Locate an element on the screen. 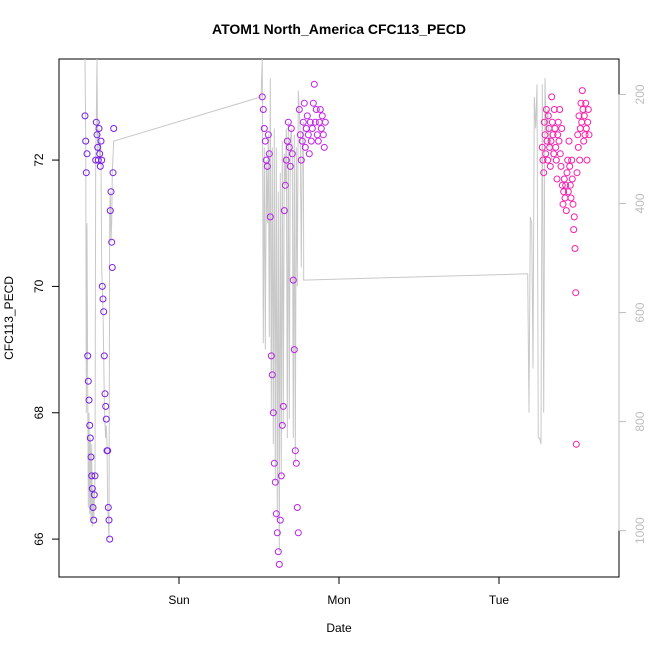 The height and width of the screenshot is (650, 650). y-tick-label: 68 is located at coordinates (39, 413).